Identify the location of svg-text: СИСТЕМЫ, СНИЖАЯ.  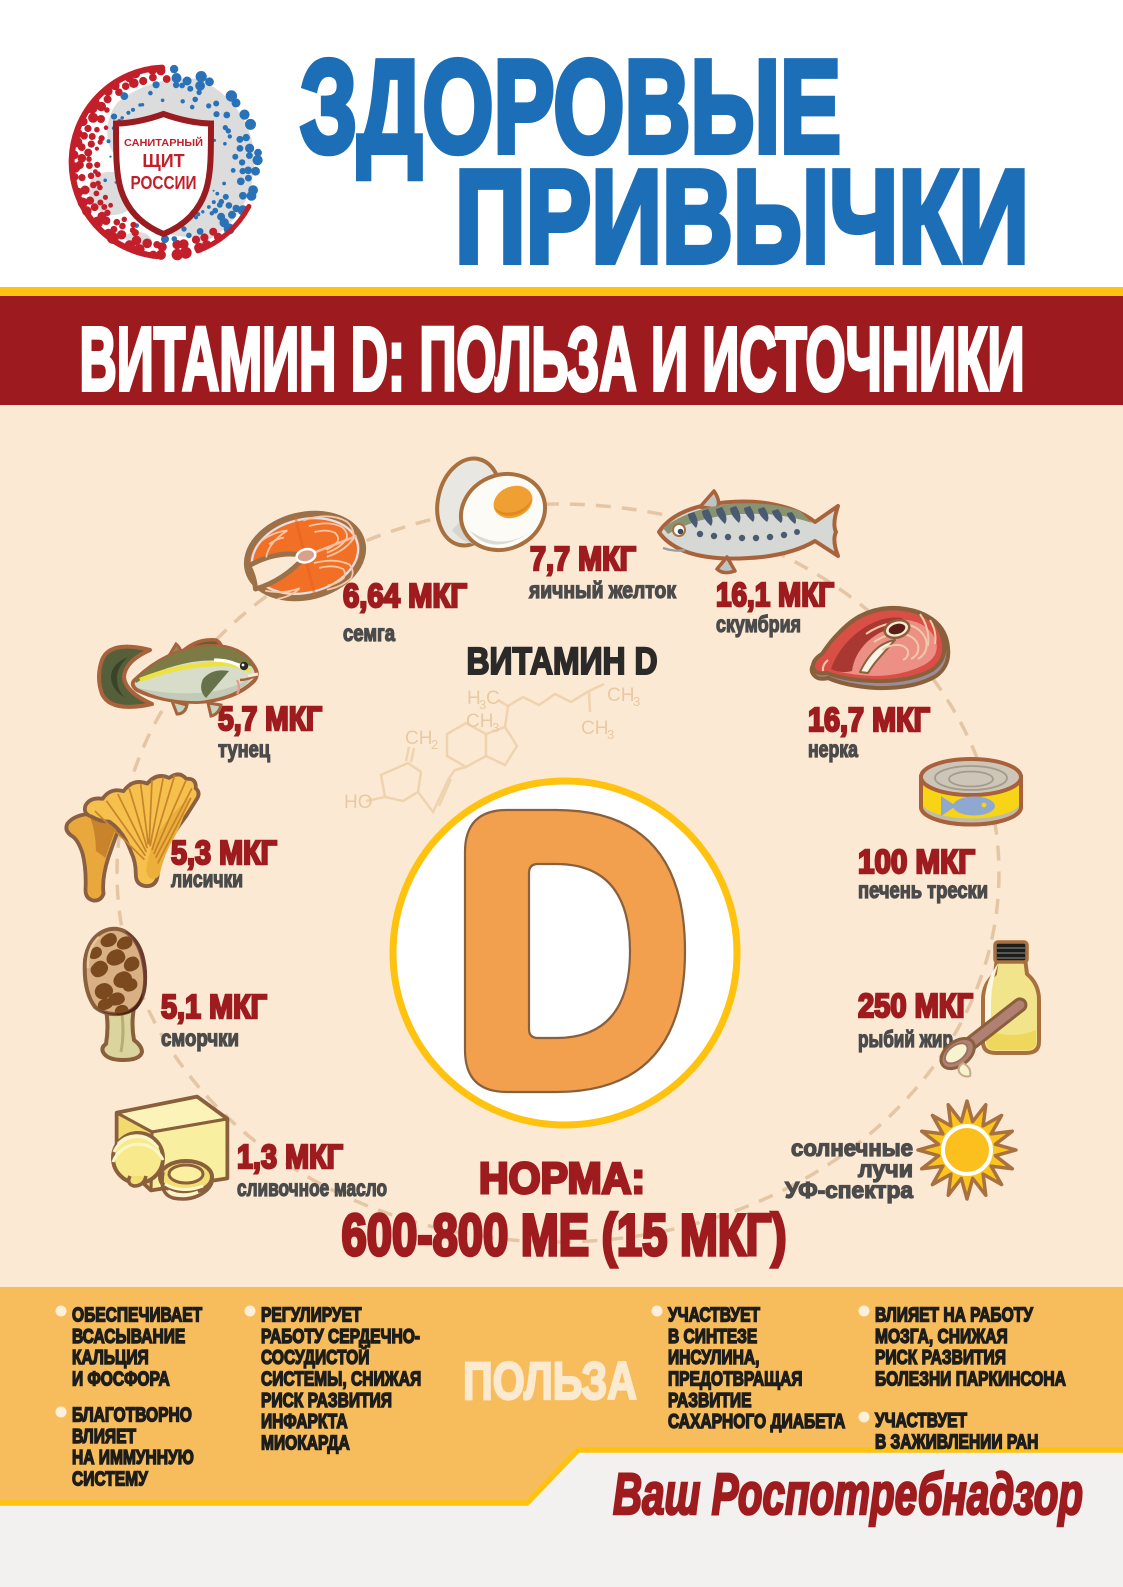
(341, 1378).